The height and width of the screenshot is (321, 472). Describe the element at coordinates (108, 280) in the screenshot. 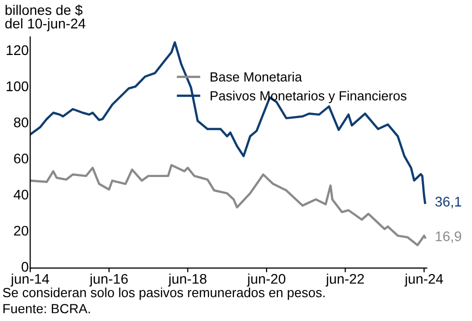

I see `x-tick-label: jun-16` at that location.